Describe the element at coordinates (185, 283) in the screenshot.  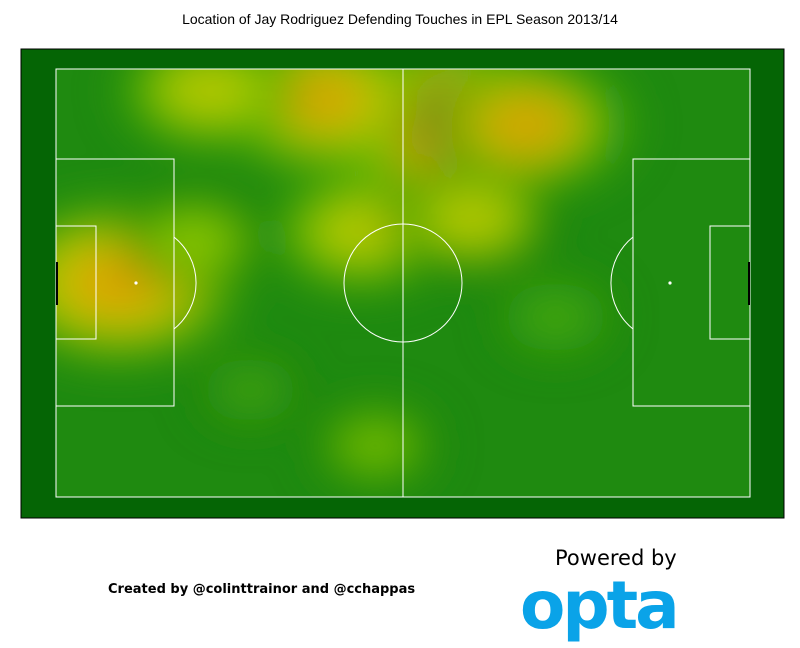
I see `left-penalty-arc` at that location.